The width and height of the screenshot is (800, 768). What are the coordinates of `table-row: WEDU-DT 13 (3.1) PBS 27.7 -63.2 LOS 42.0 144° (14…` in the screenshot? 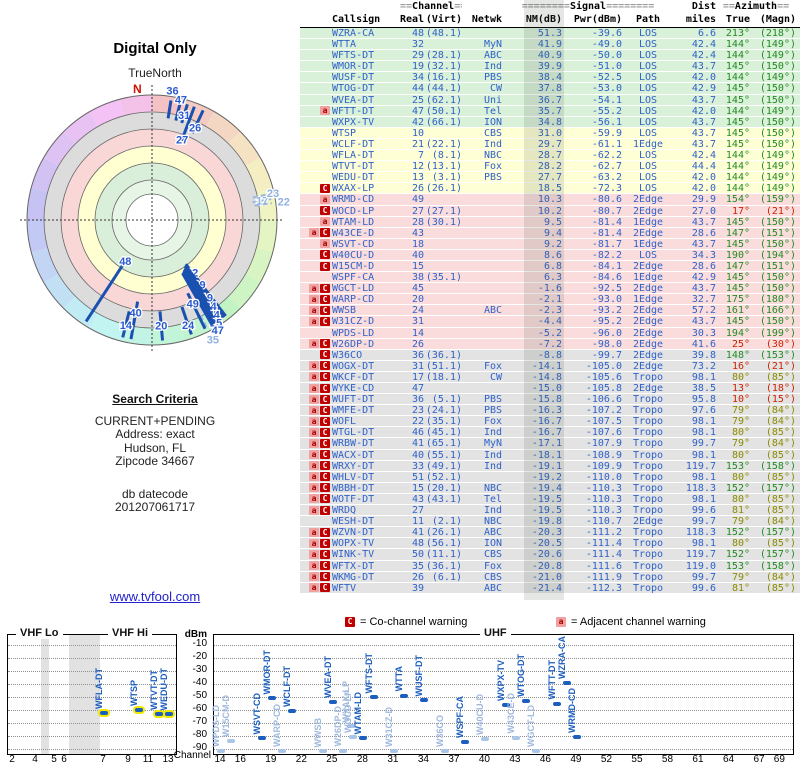 It's located at (550, 178).